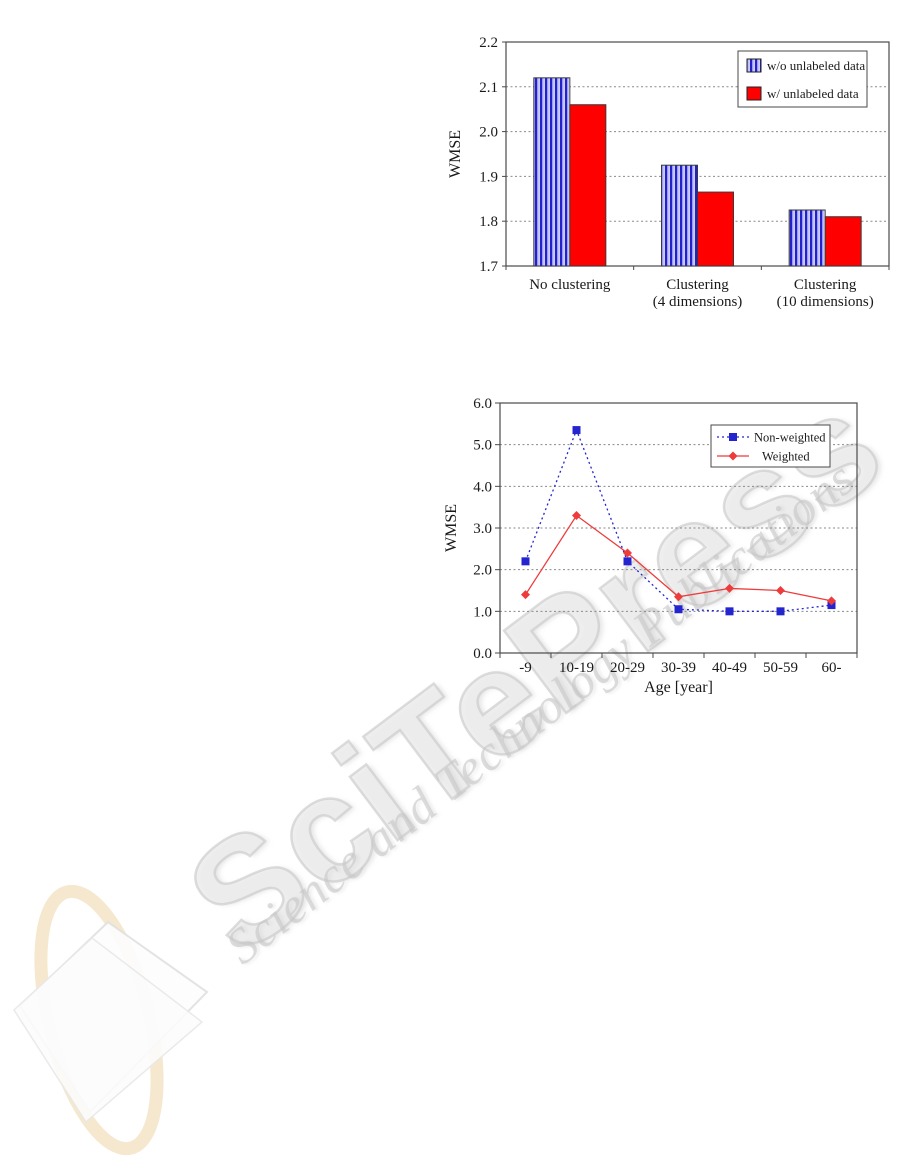  What do you see at coordinates (488, 267) in the screenshot?
I see `y-tick-label: 1.7` at bounding box center [488, 267].